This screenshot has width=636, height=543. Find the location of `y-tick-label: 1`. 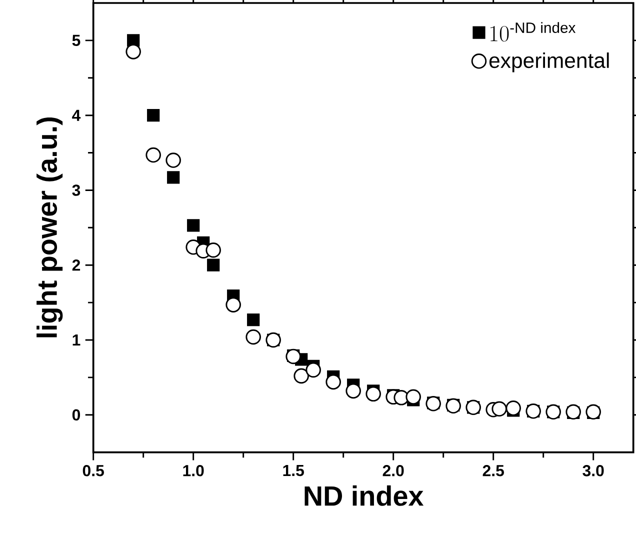

y-tick-label: 1 is located at coordinates (76, 340).